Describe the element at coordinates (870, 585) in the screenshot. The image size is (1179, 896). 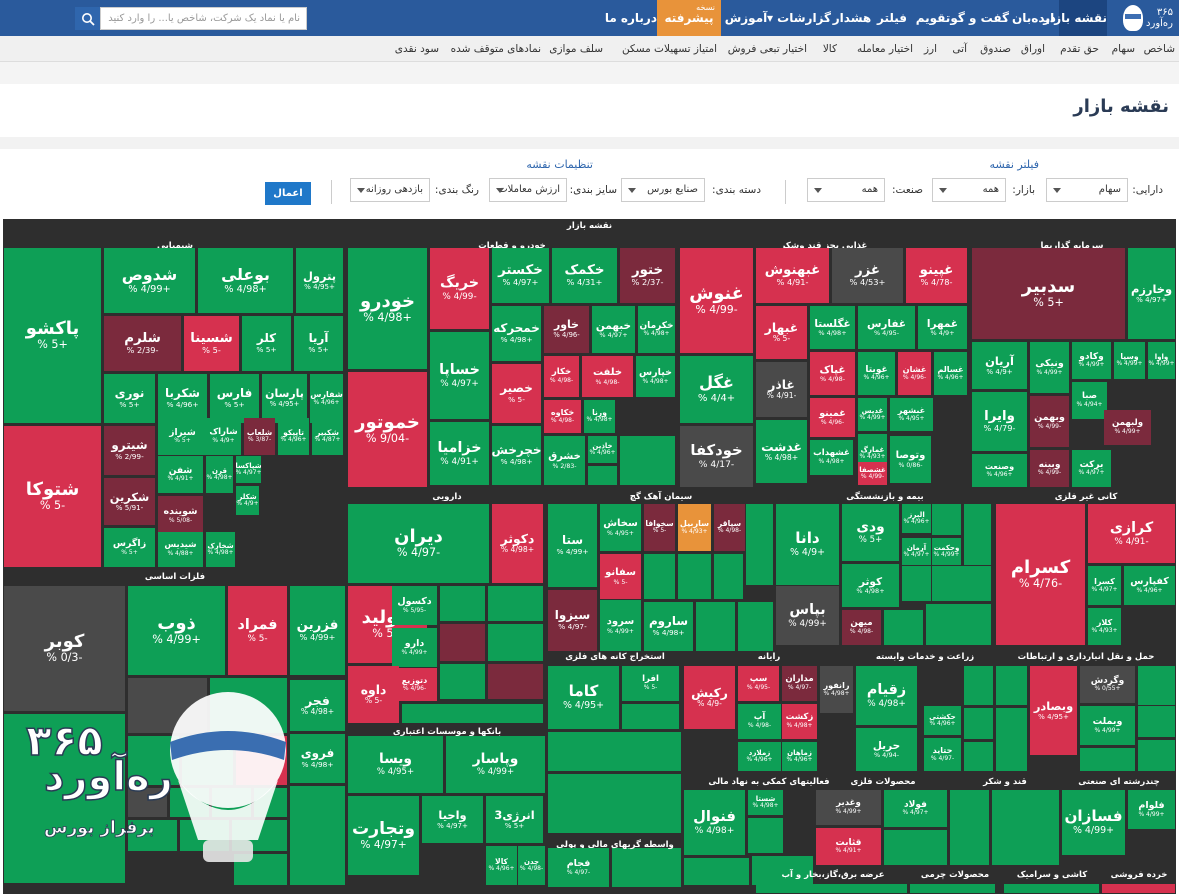
I see `stock-tile: کوثر +4/98 %` at that location.